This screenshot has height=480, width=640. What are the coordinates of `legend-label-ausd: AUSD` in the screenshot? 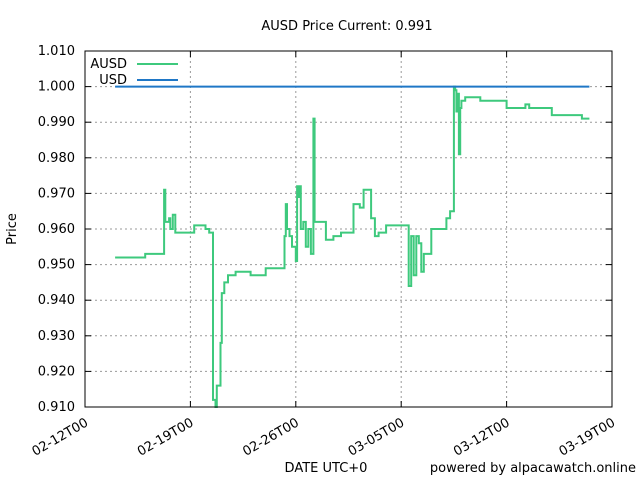 It's located at (108, 64).